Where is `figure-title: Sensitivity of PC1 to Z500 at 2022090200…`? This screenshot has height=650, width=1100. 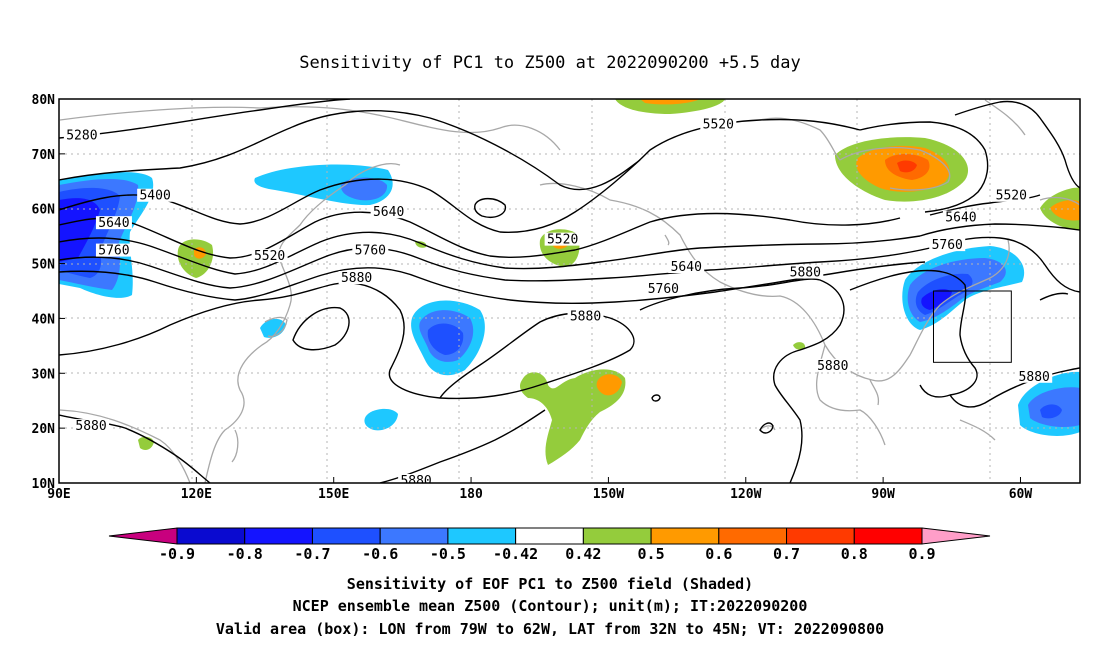
figure-title: Sensitivity of PC1 to Z500 at 2022090200… is located at coordinates (550, 63).